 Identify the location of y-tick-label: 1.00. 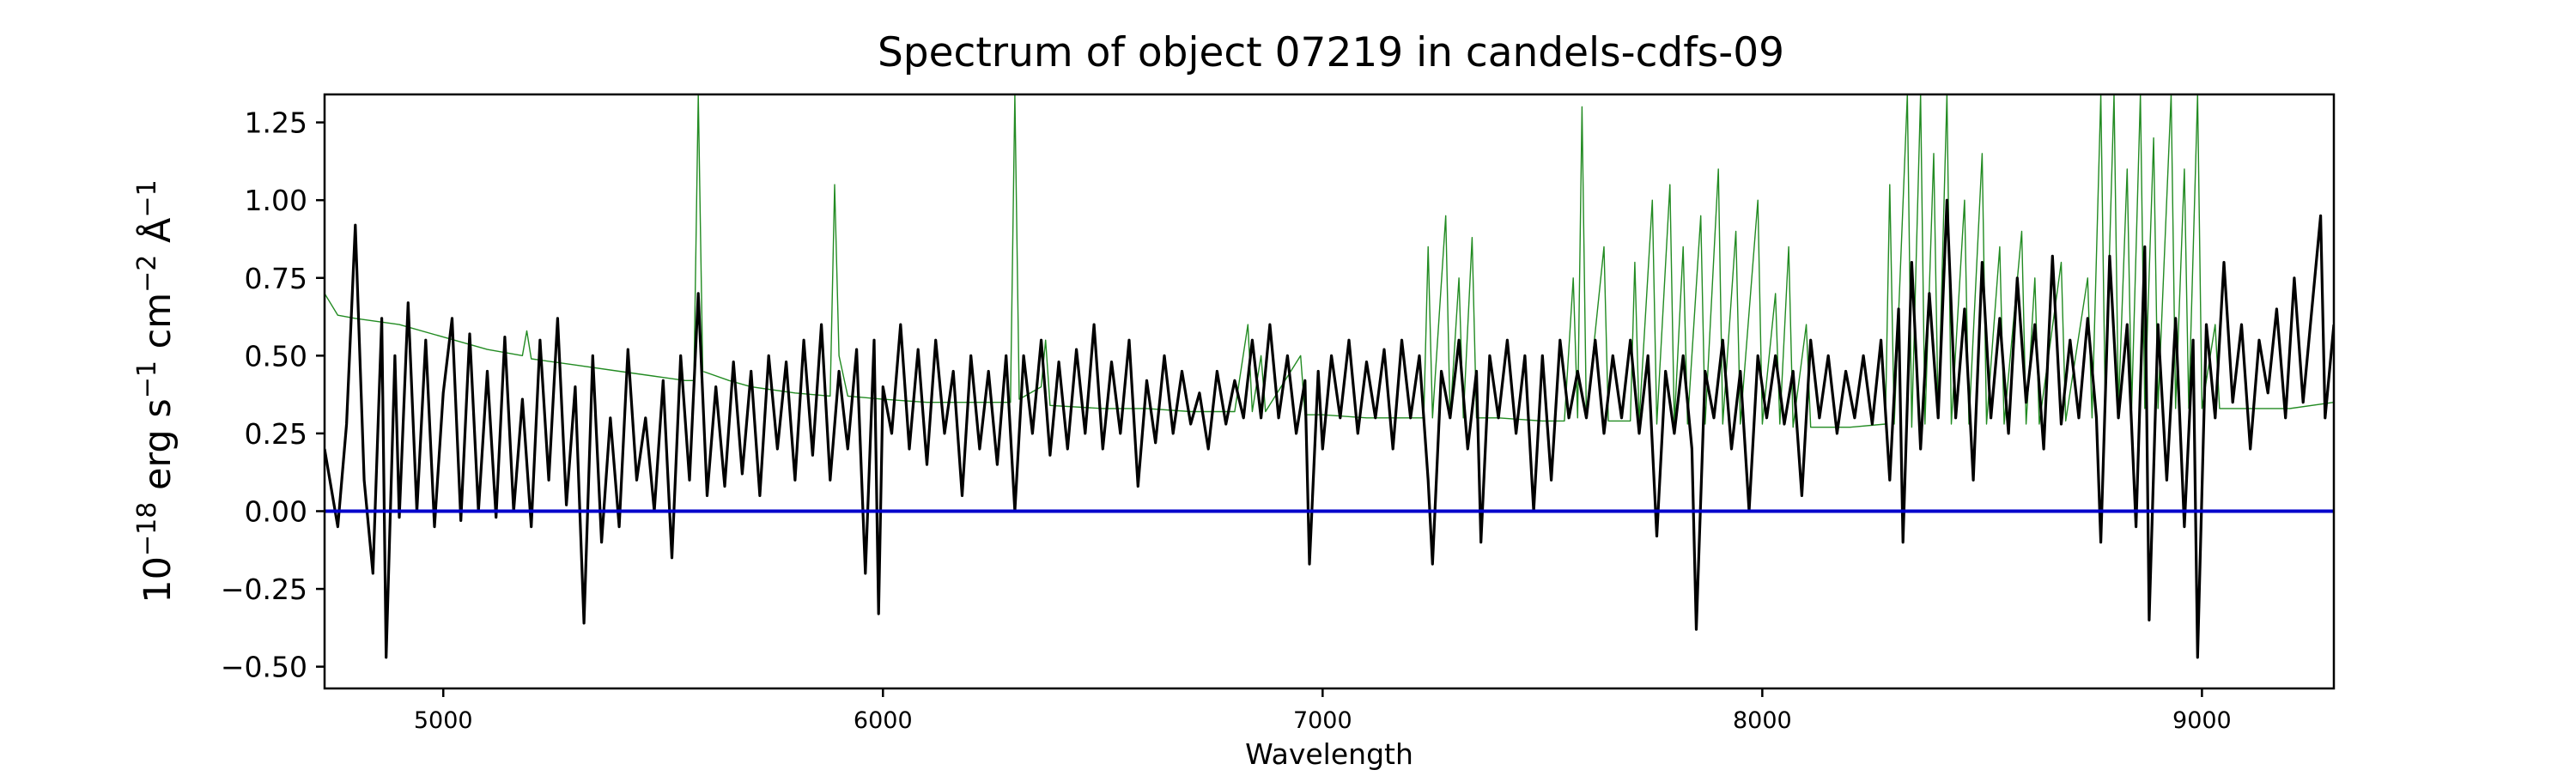
(276, 201).